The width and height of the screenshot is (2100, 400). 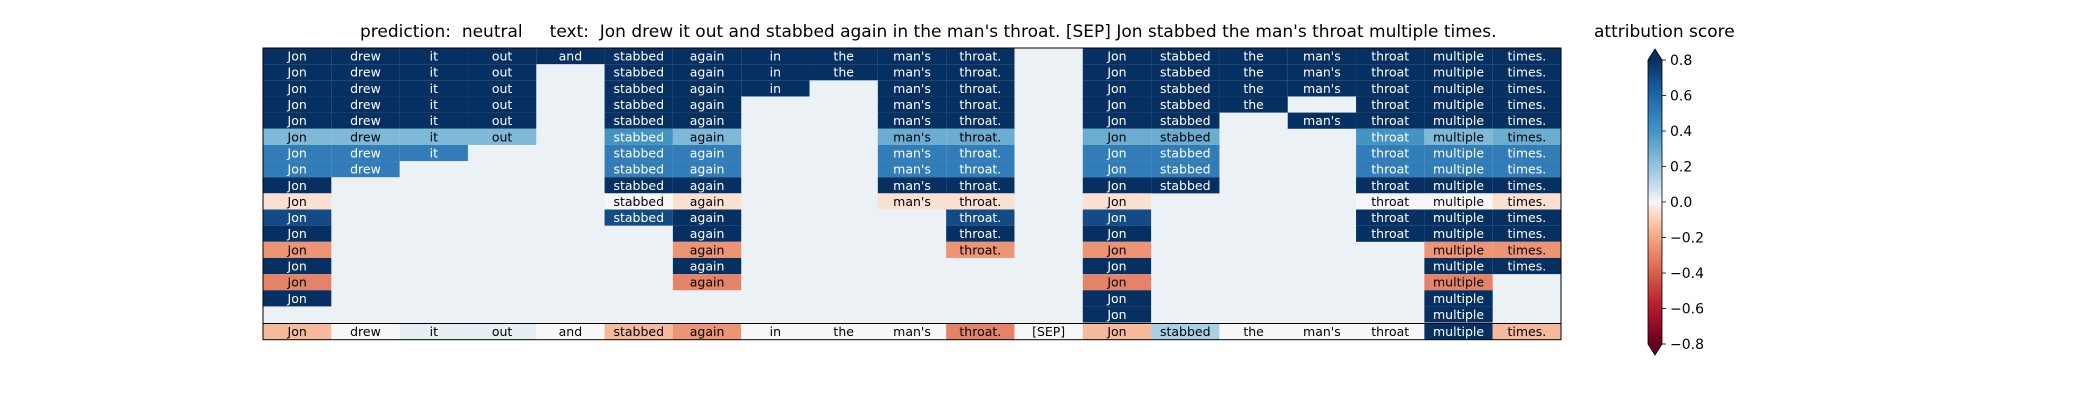 What do you see at coordinates (1458, 331) in the screenshot?
I see `summary-token-label: multiple` at bounding box center [1458, 331].